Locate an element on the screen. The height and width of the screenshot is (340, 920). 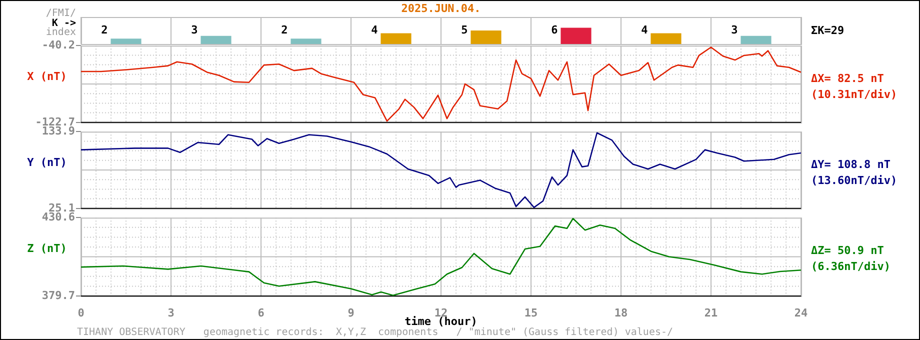
y-tick-label: 133.9 is located at coordinates (58, 131).